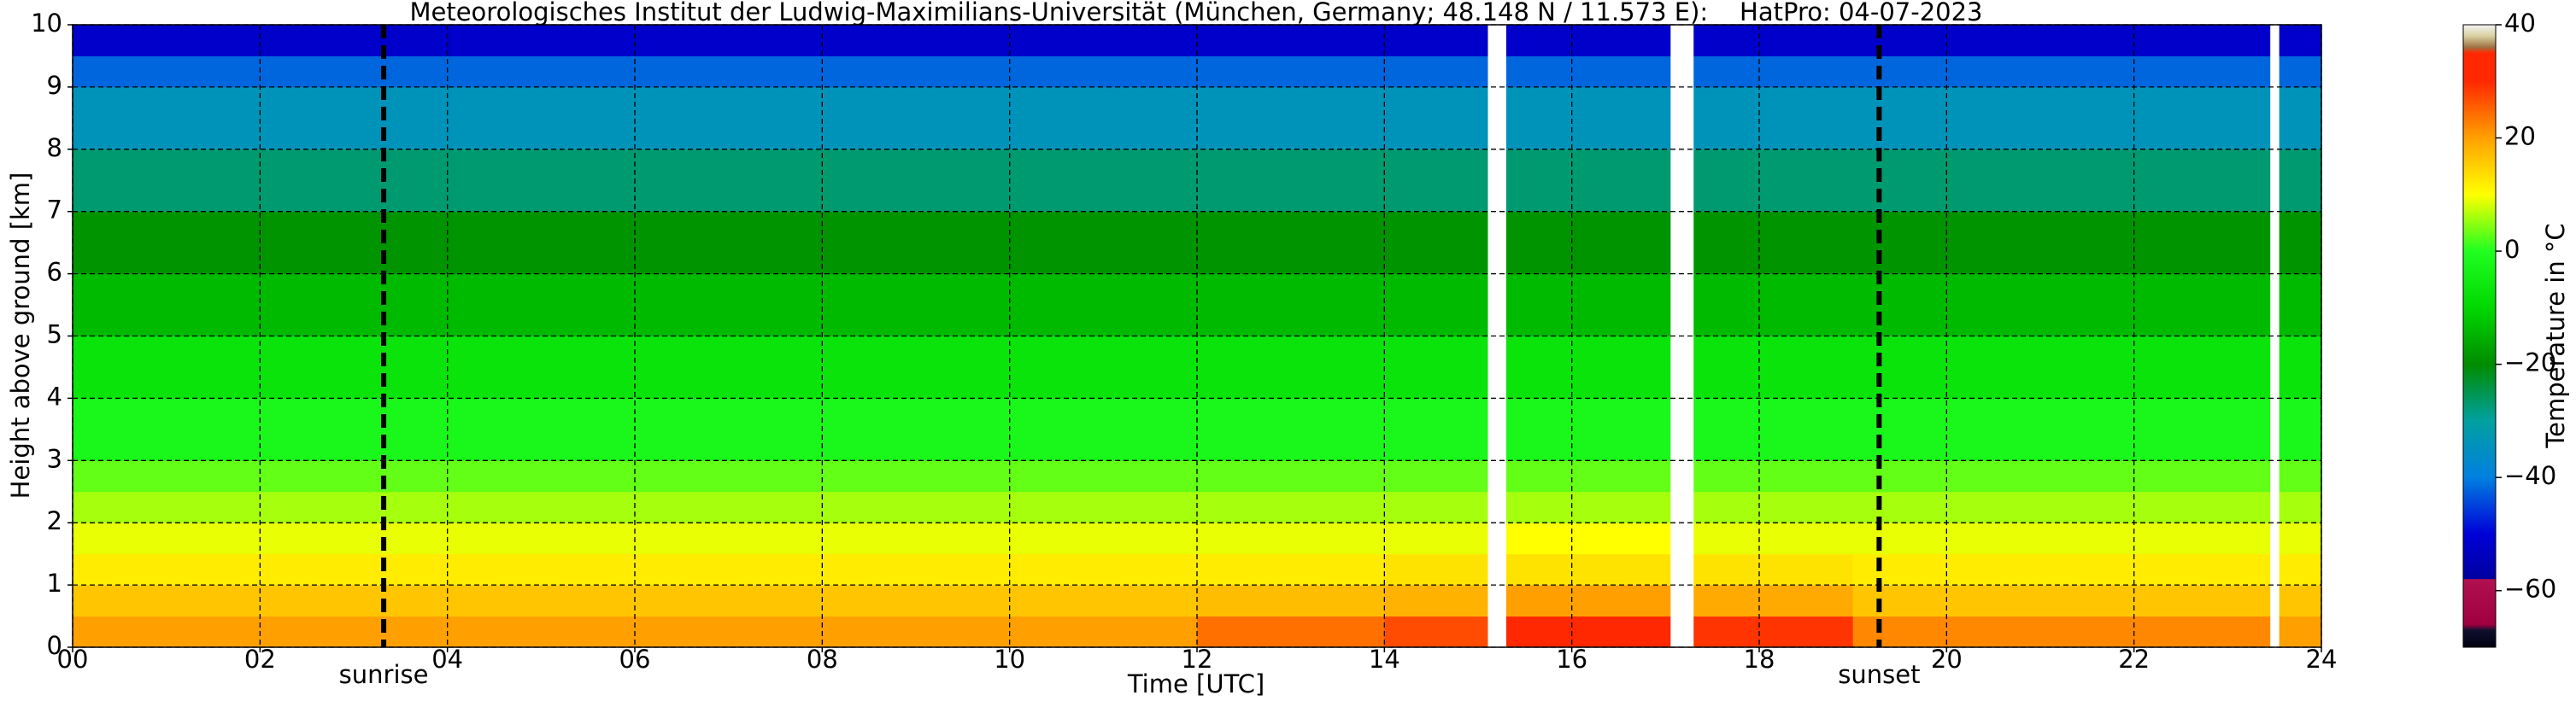 Image resolution: width=2576 pixels, height=707 pixels. I want to click on event-label: sunset, so click(1879, 674).